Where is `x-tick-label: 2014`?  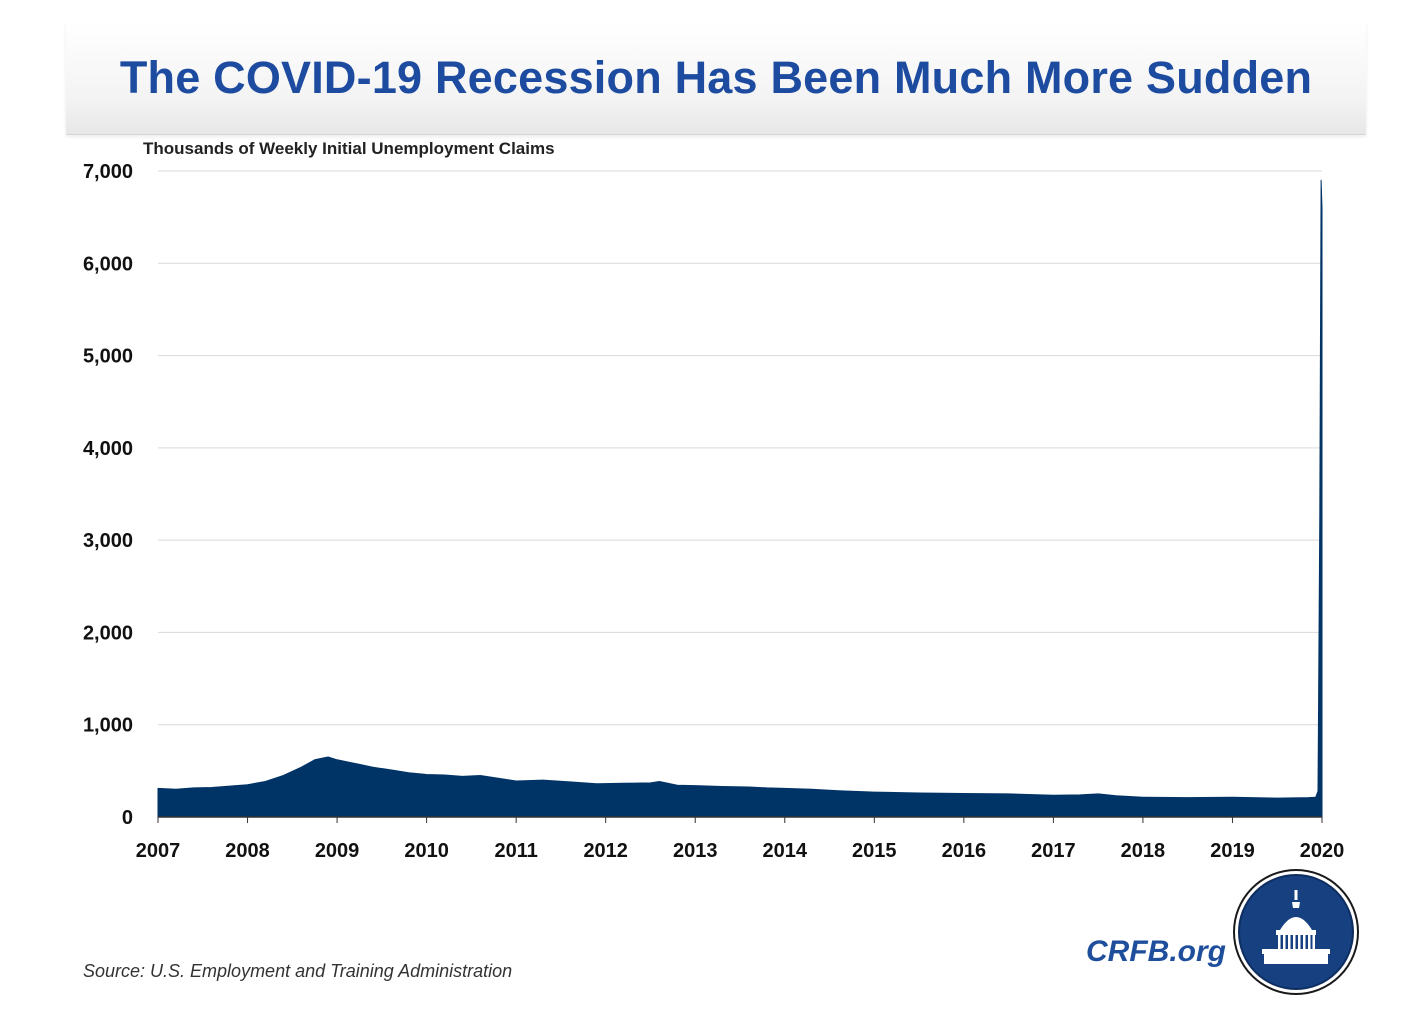
x-tick-label: 2014 is located at coordinates (785, 851).